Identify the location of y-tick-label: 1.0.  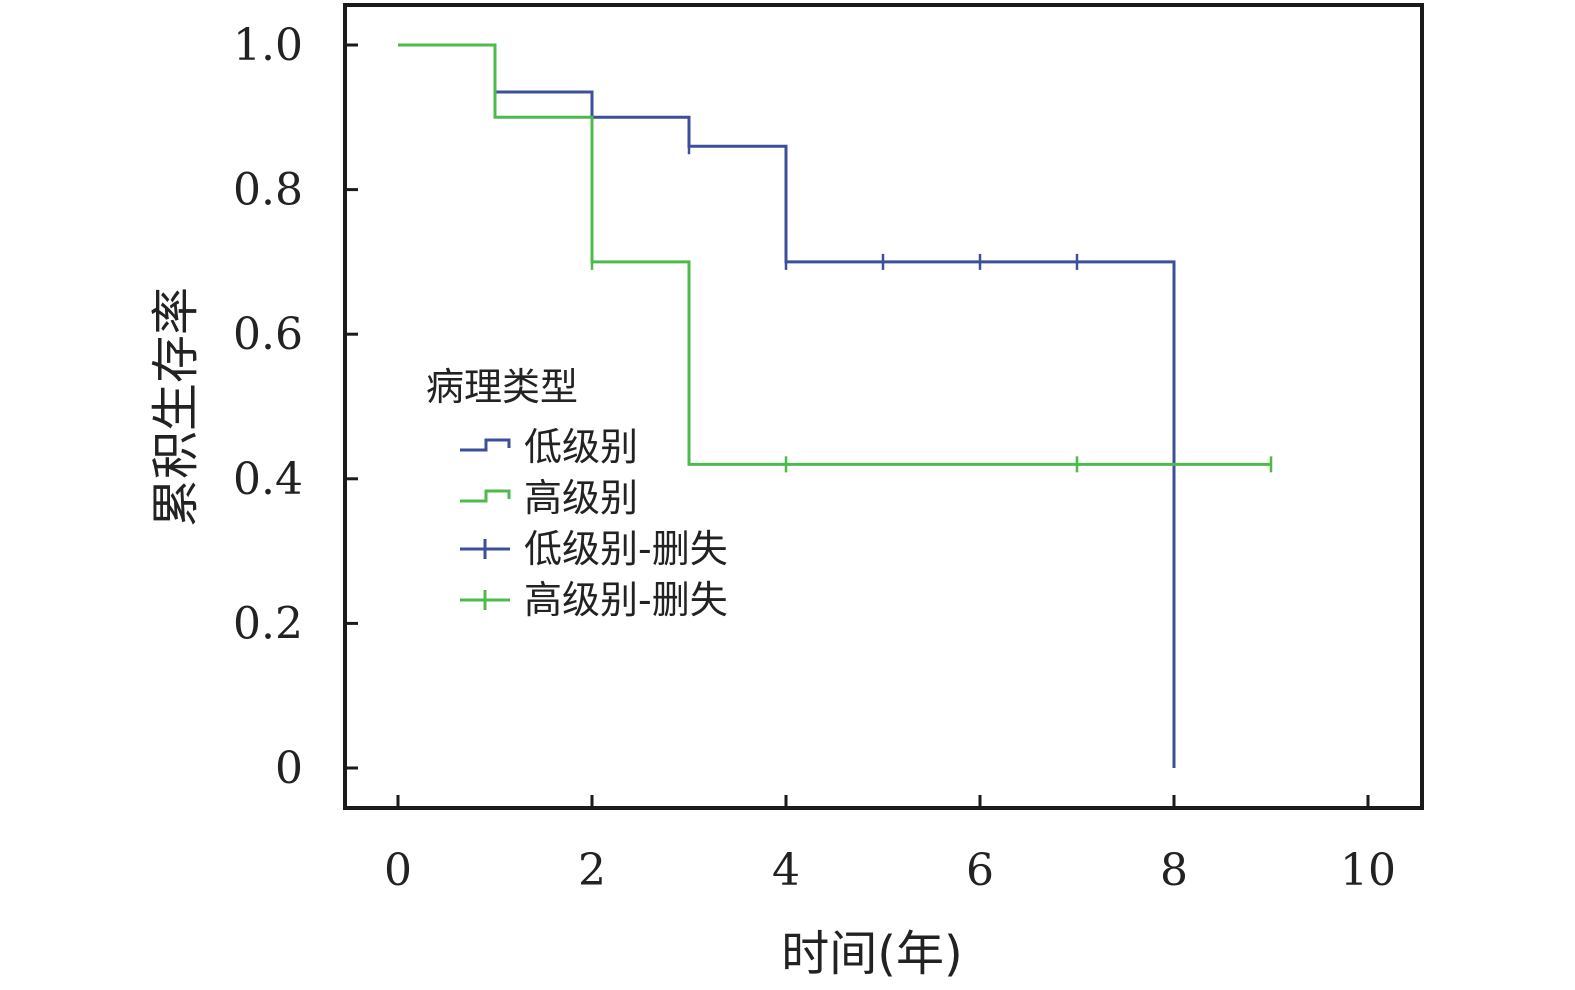
(268, 45).